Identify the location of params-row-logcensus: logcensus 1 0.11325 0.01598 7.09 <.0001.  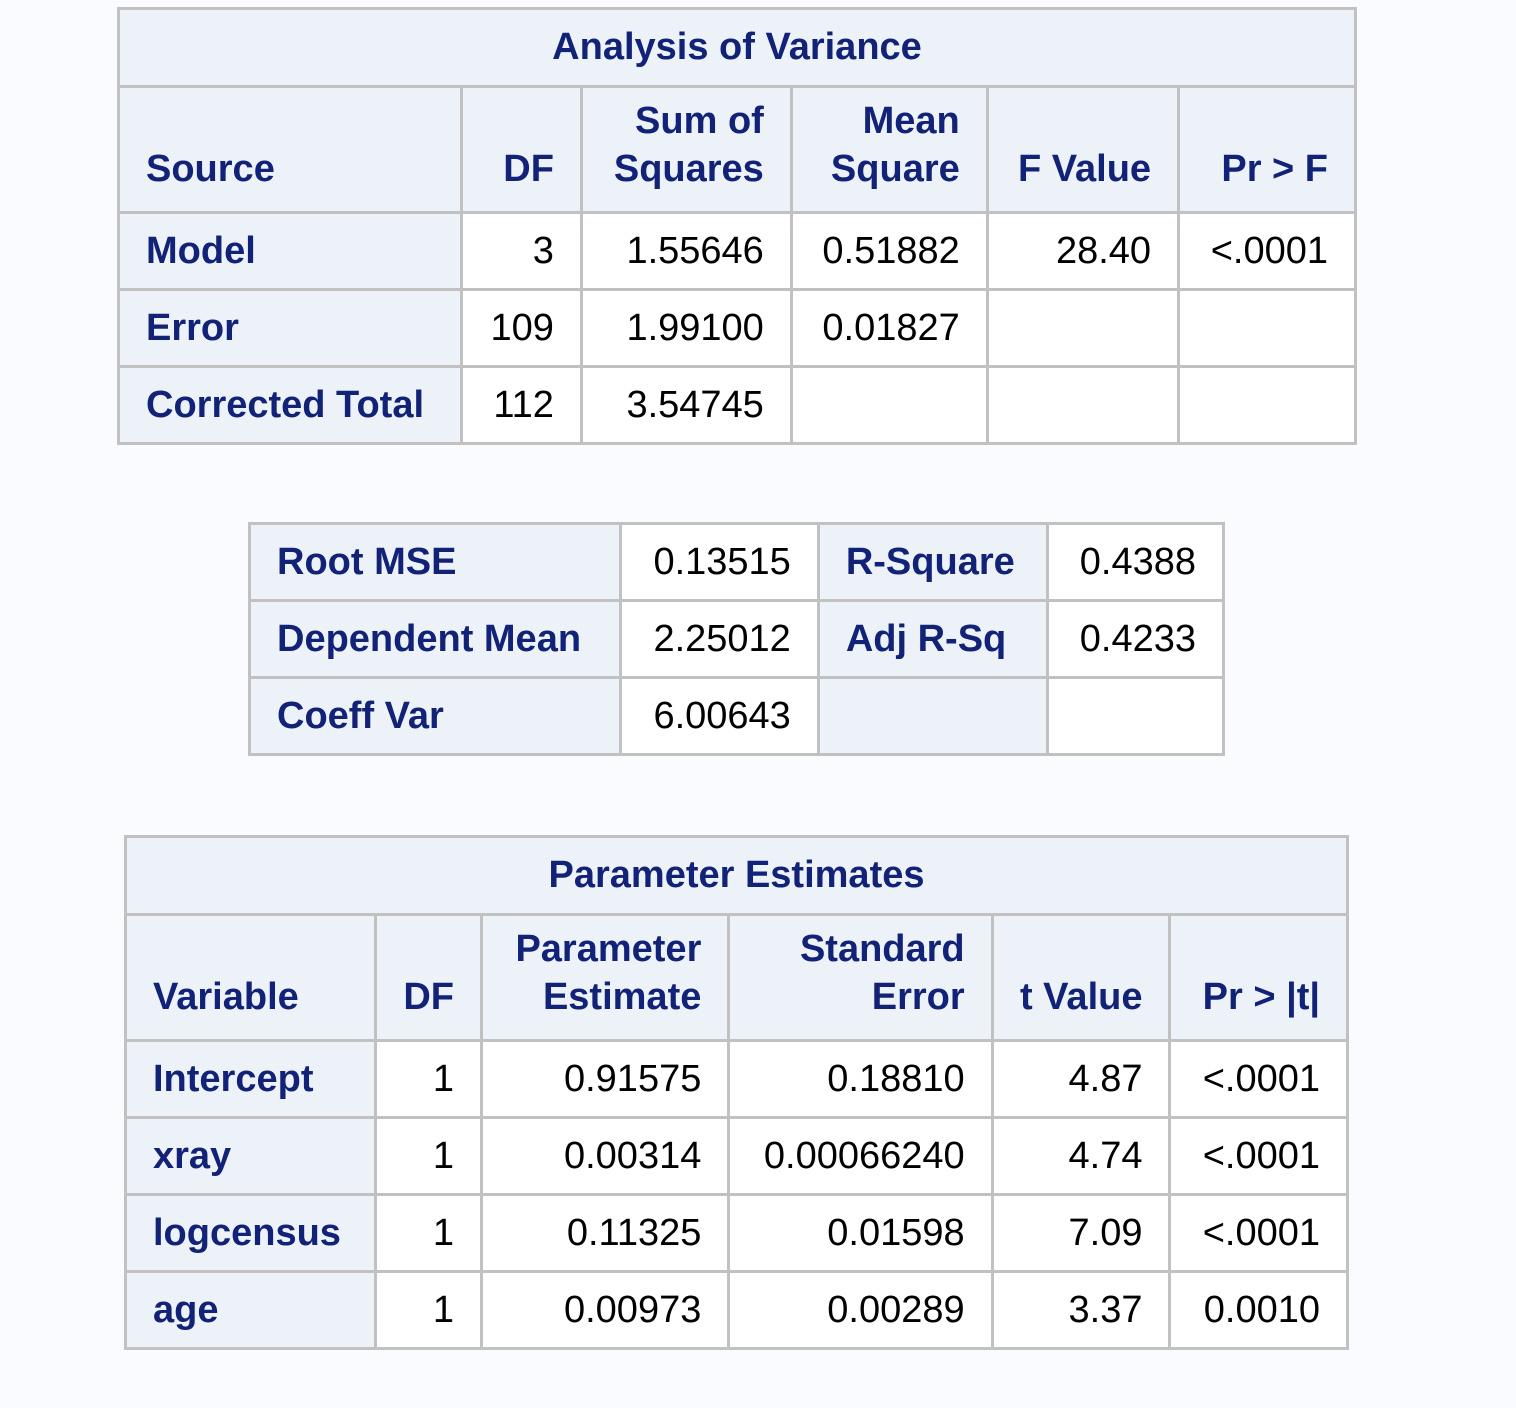
(736, 1233).